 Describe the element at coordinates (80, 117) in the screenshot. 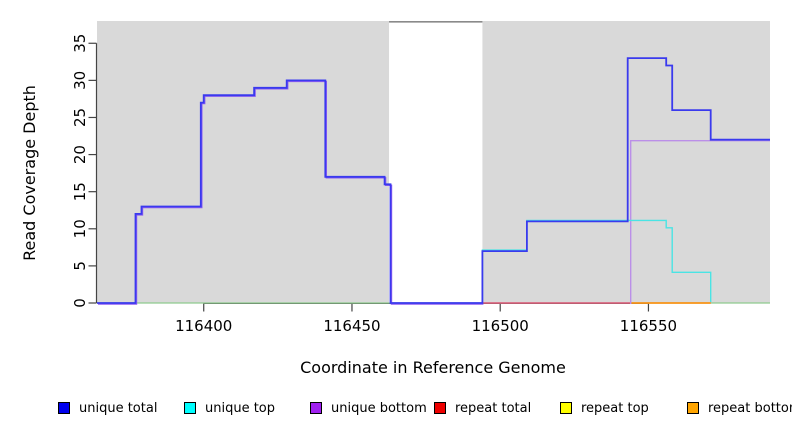

I see `y-tick-label: 25` at that location.